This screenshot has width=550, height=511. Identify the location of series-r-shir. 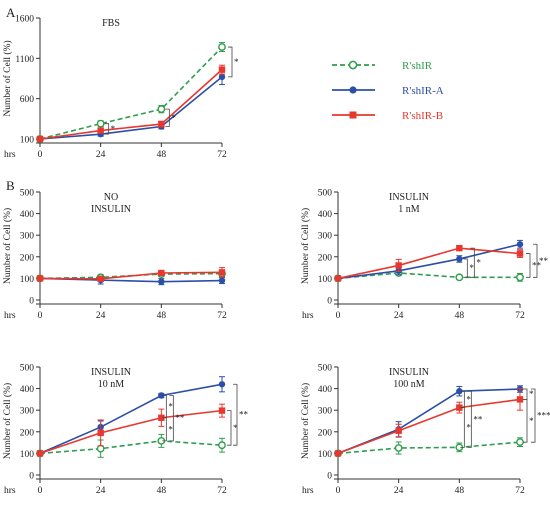
(131, 445).